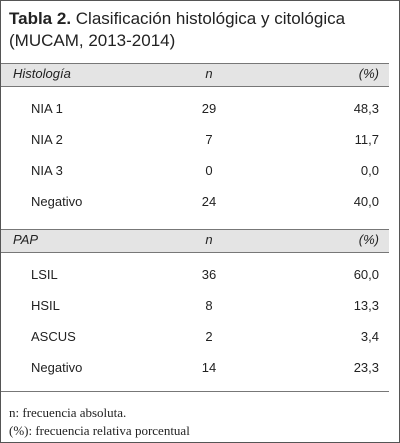 The width and height of the screenshot is (400, 443). I want to click on cell: 7, so click(209, 139).